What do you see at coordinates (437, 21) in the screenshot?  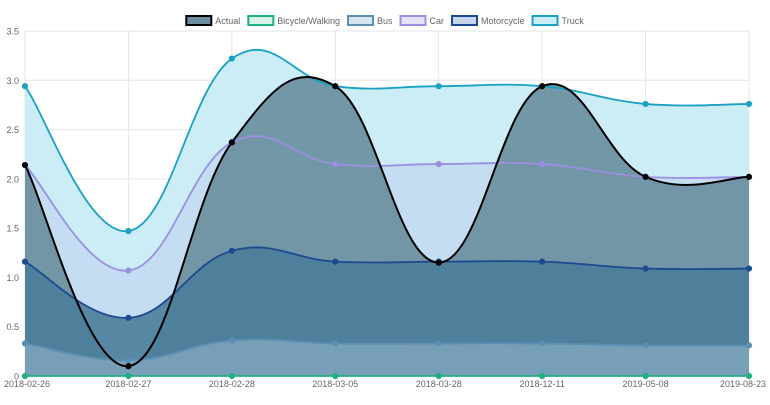 I see `legend-label: Car` at bounding box center [437, 21].